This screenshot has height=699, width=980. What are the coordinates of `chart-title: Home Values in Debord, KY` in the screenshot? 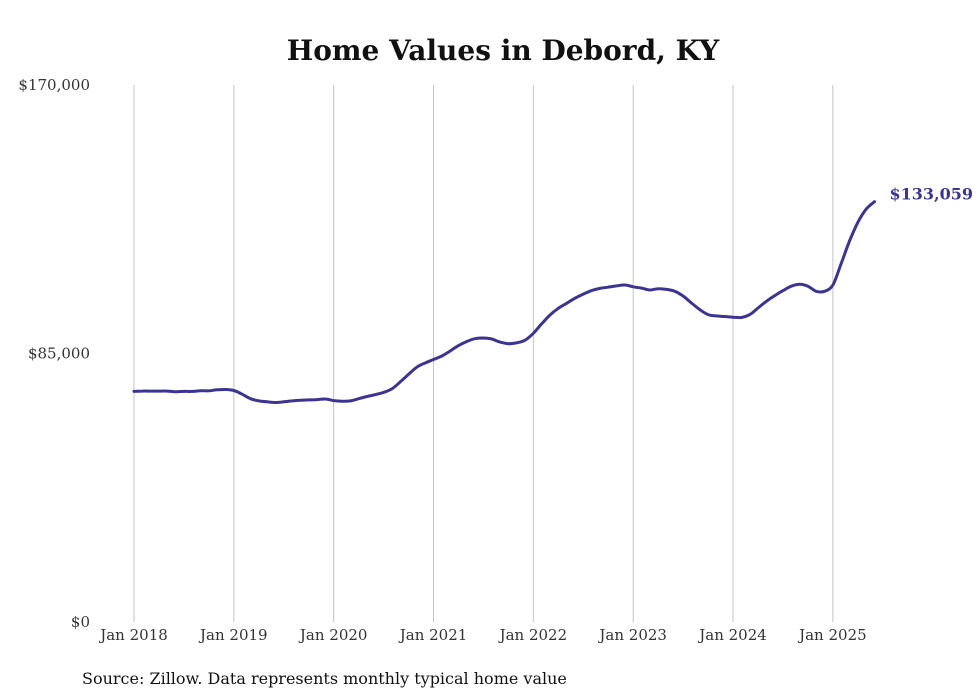 It's located at (503, 50).